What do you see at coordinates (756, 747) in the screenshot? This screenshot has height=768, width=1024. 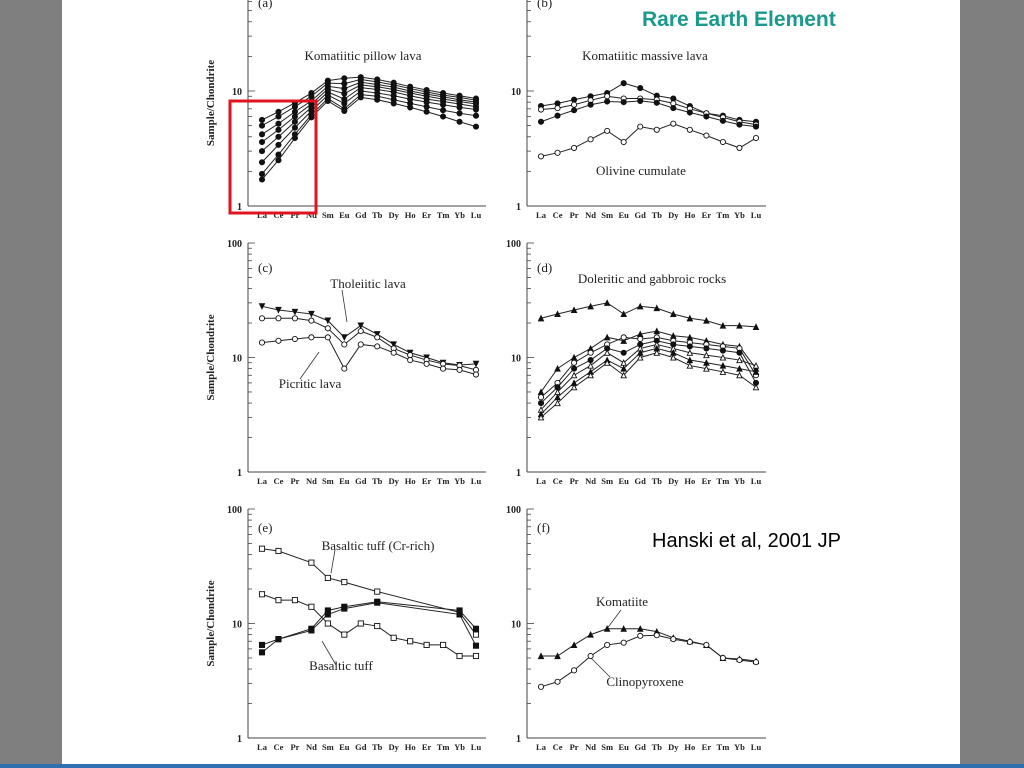 I see `x-tick-label: Lu` at bounding box center [756, 747].